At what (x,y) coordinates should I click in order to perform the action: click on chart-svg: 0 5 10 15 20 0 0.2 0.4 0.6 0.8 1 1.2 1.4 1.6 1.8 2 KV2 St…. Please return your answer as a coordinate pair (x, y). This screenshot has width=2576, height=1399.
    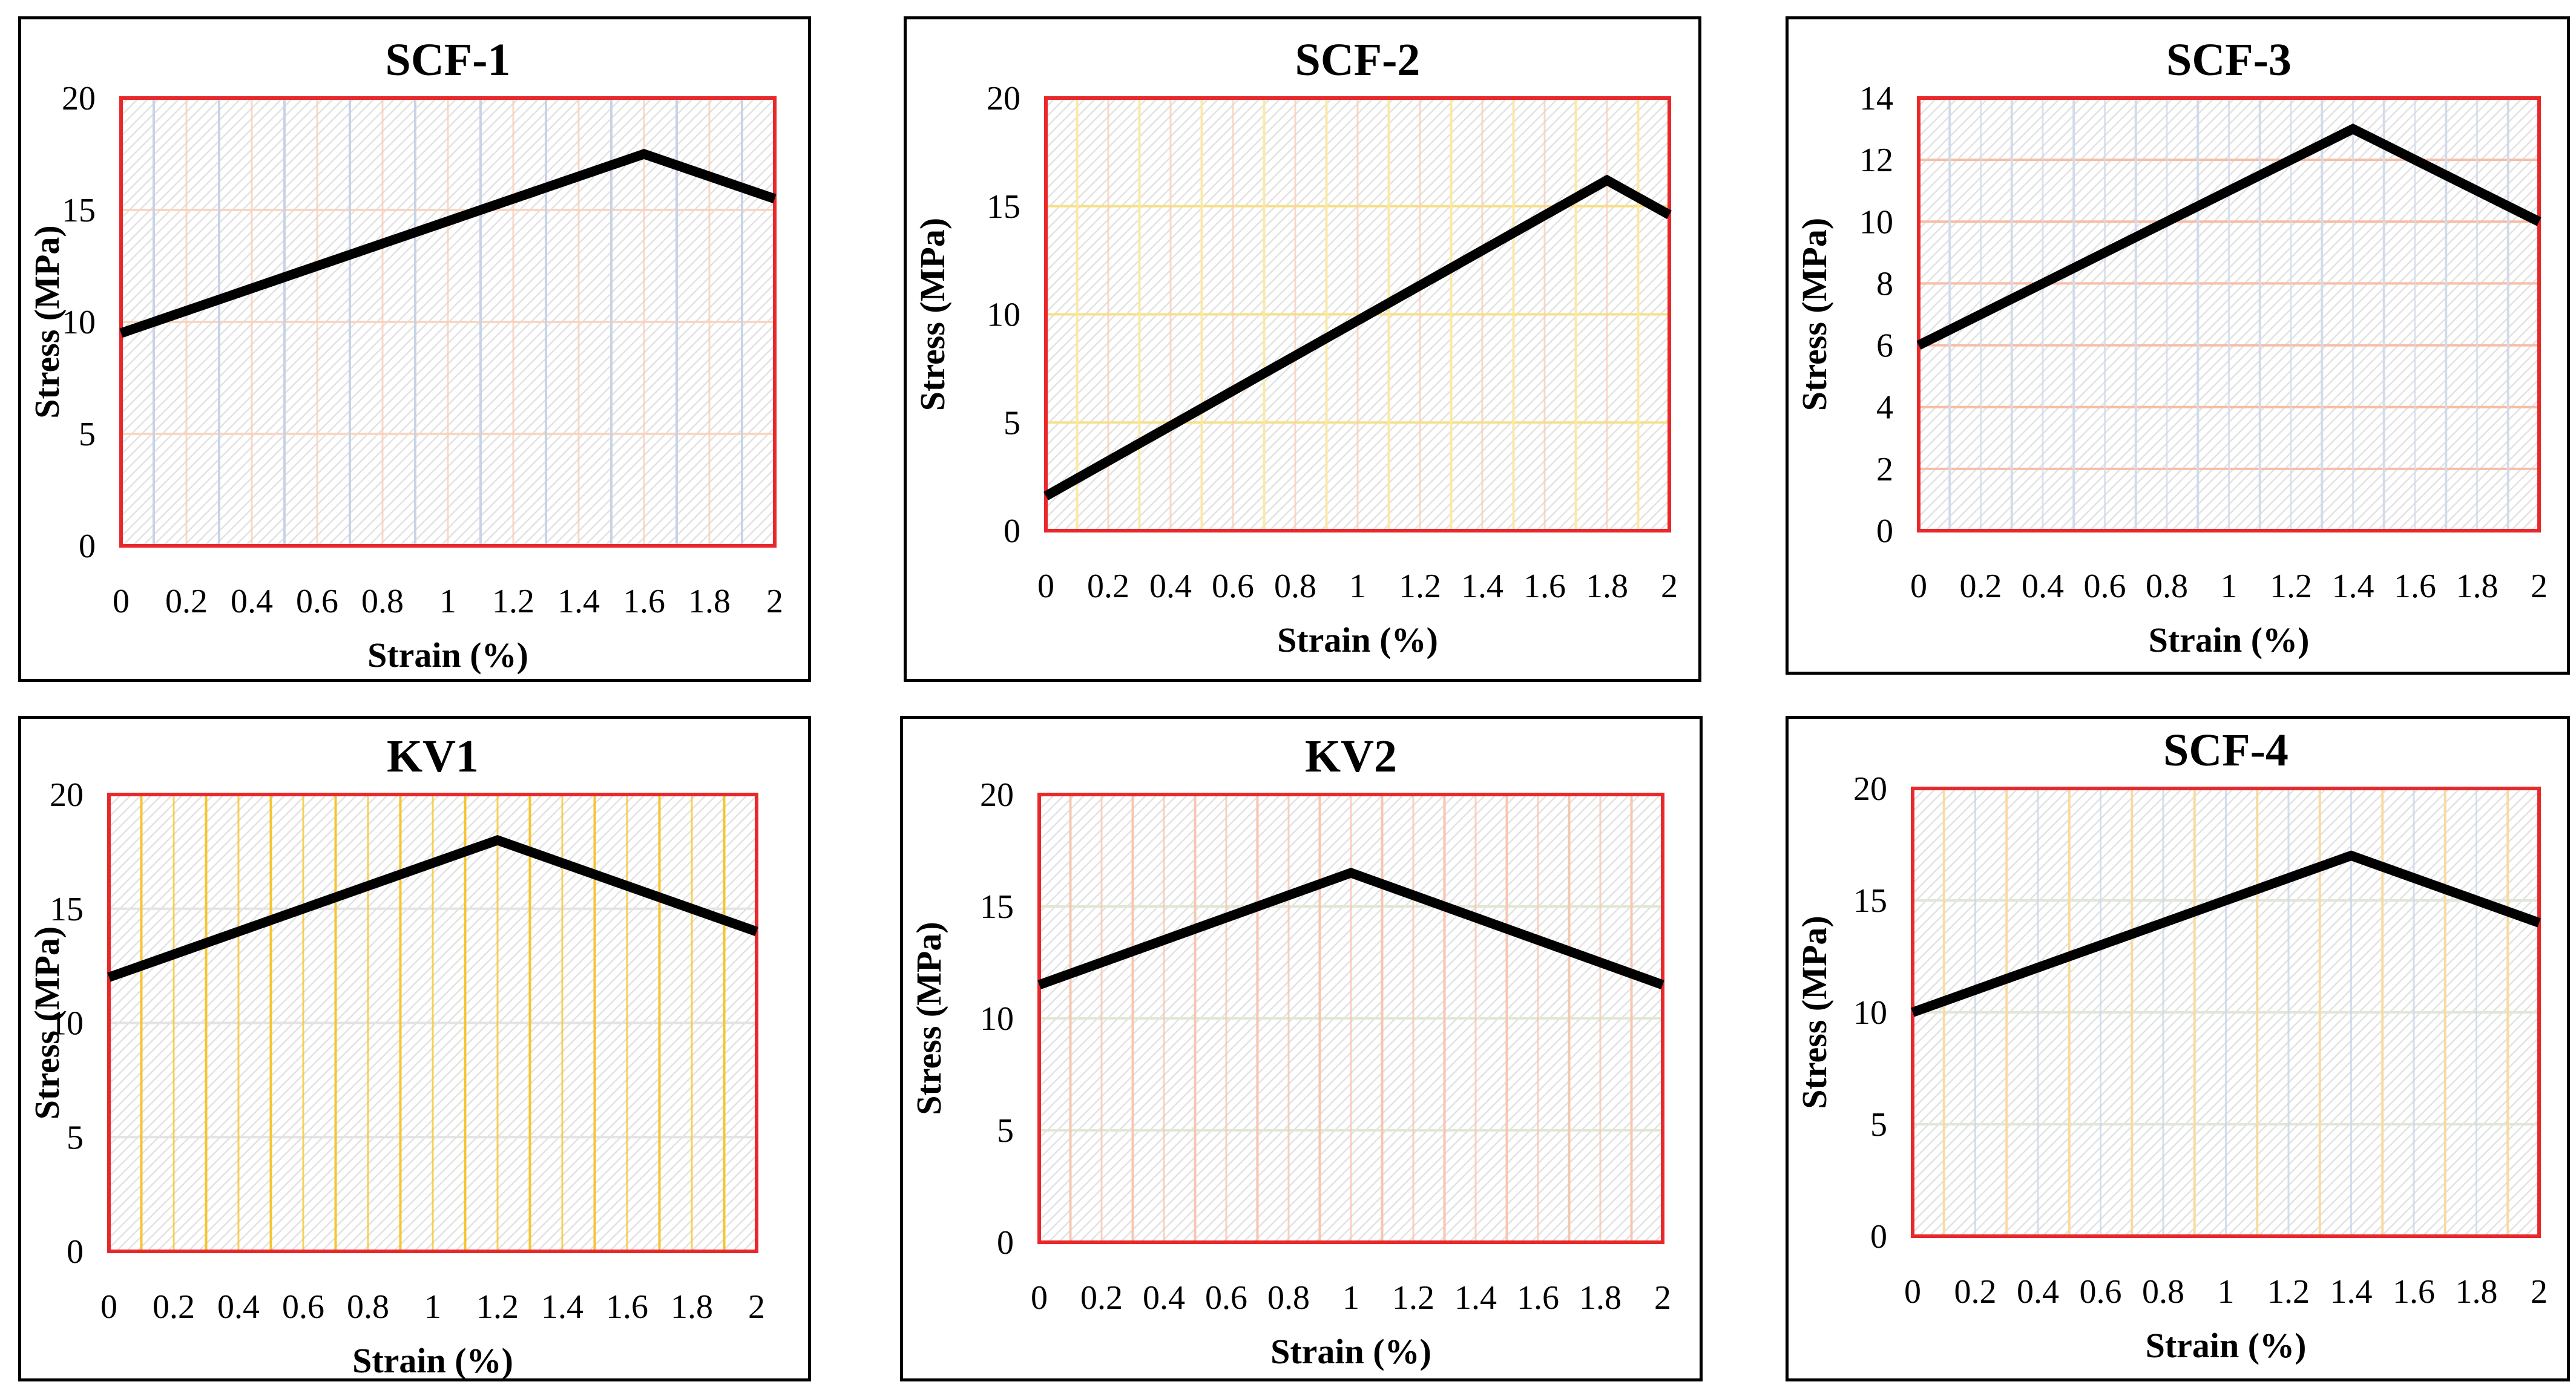
    Looking at the image, I should click on (1290, 1051).